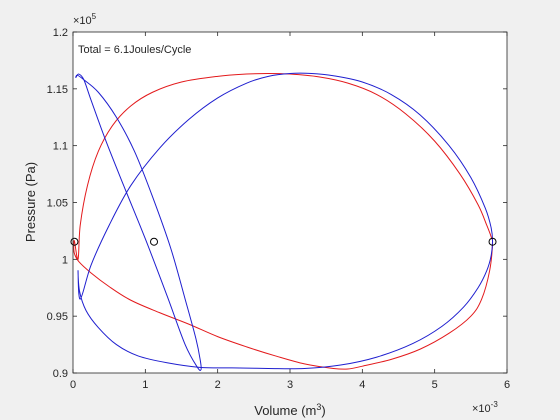  What do you see at coordinates (65, 260) in the screenshot?
I see `y-tick-label: 1` at bounding box center [65, 260].